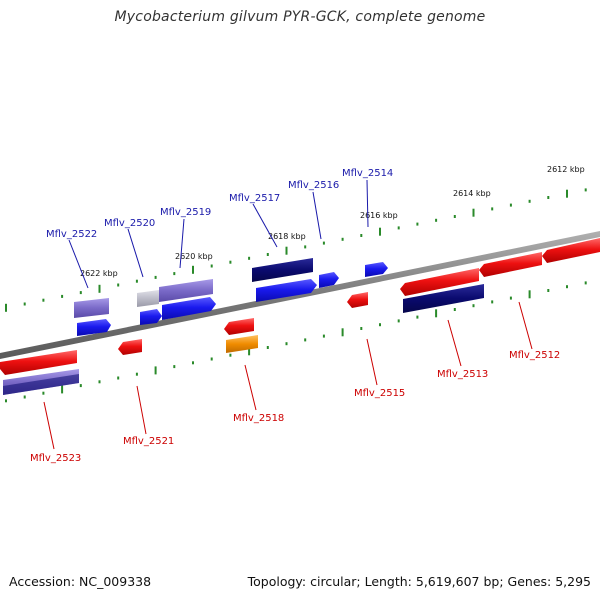  What do you see at coordinates (55, 458) in the screenshot?
I see `gene-label-mflv-2523: Mflv_2523` at bounding box center [55, 458].